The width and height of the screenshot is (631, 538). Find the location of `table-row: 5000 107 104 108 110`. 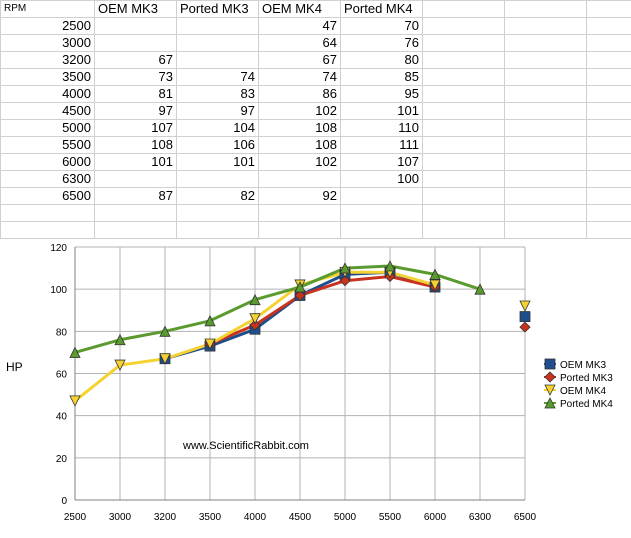

table-row: 5000 107 104 108 110 is located at coordinates (315, 128).